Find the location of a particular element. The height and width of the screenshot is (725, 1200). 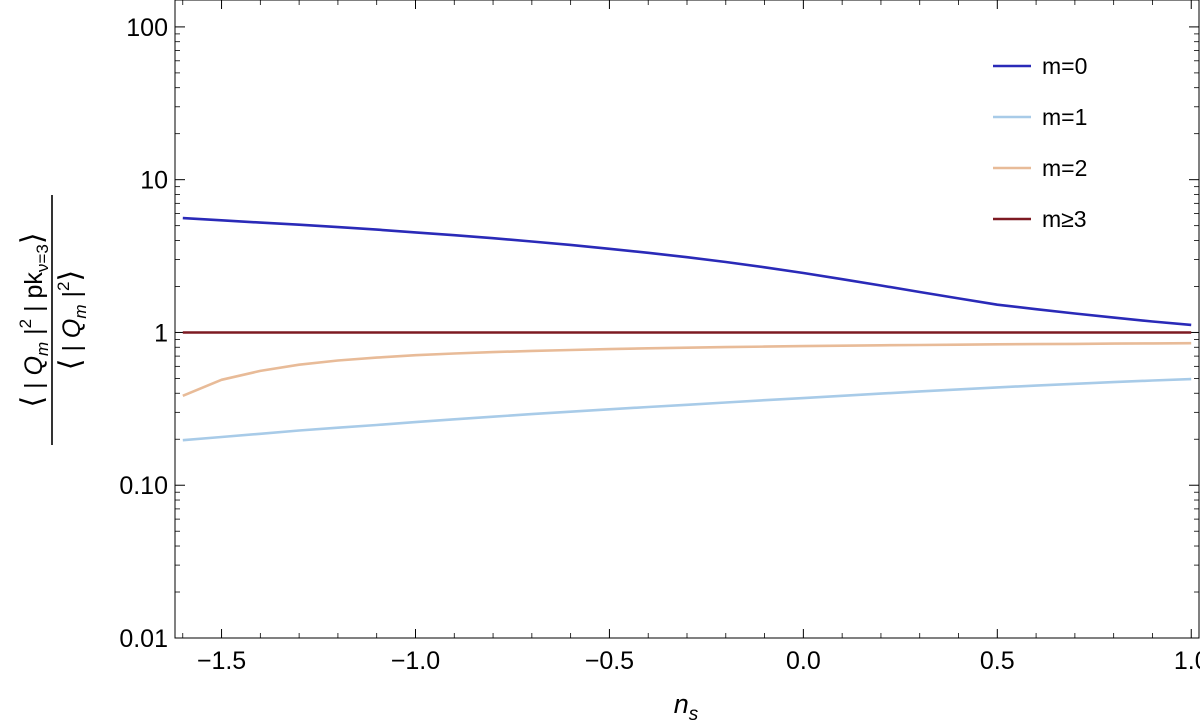

y-tick-label: 0.01 is located at coordinates (143, 639).